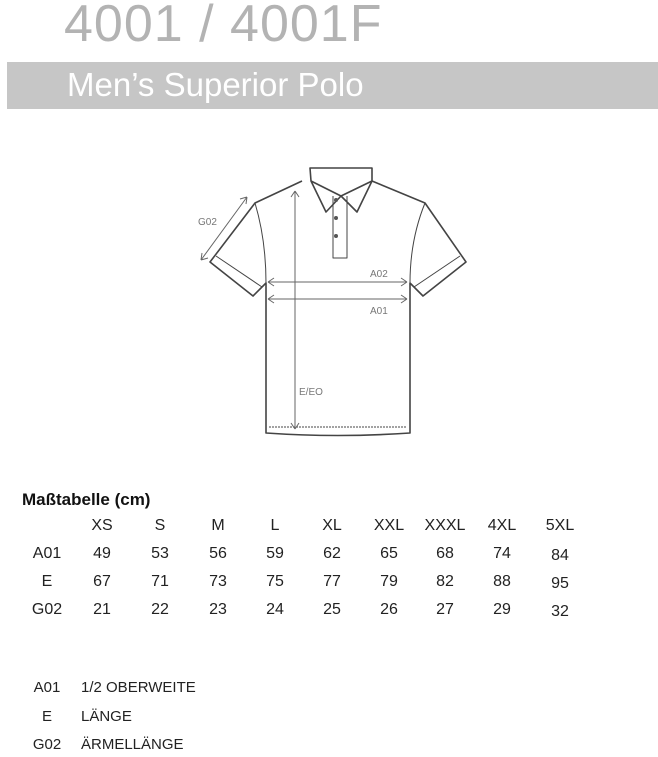 This screenshot has height=757, width=658. I want to click on table-cell: 29, so click(502, 609).